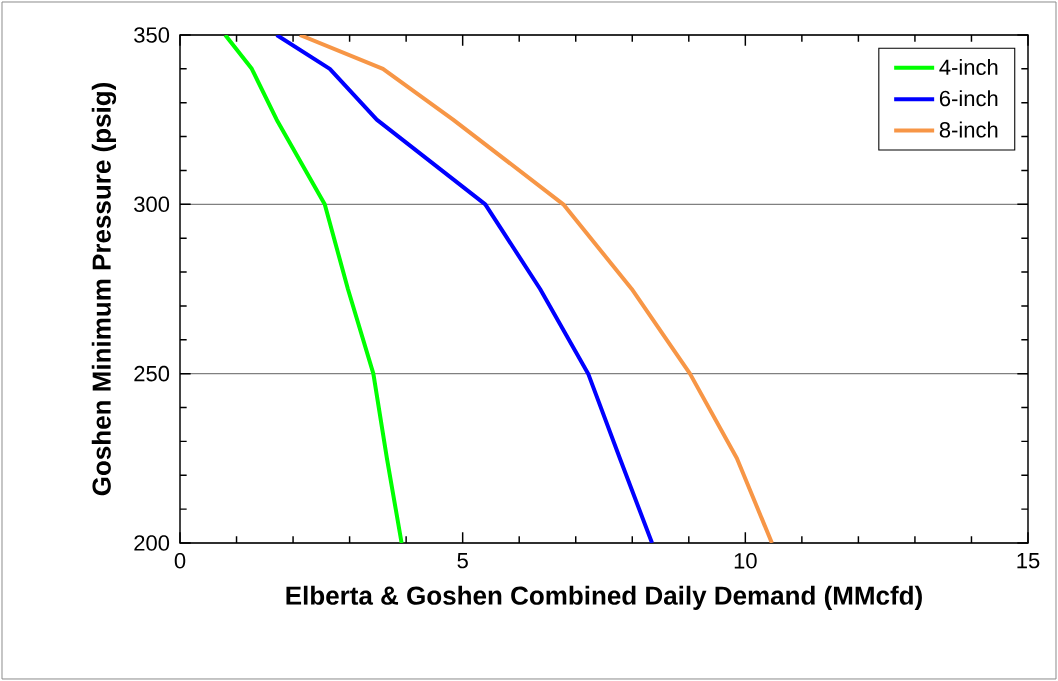  I want to click on y-tick-label: 250, so click(152, 373).